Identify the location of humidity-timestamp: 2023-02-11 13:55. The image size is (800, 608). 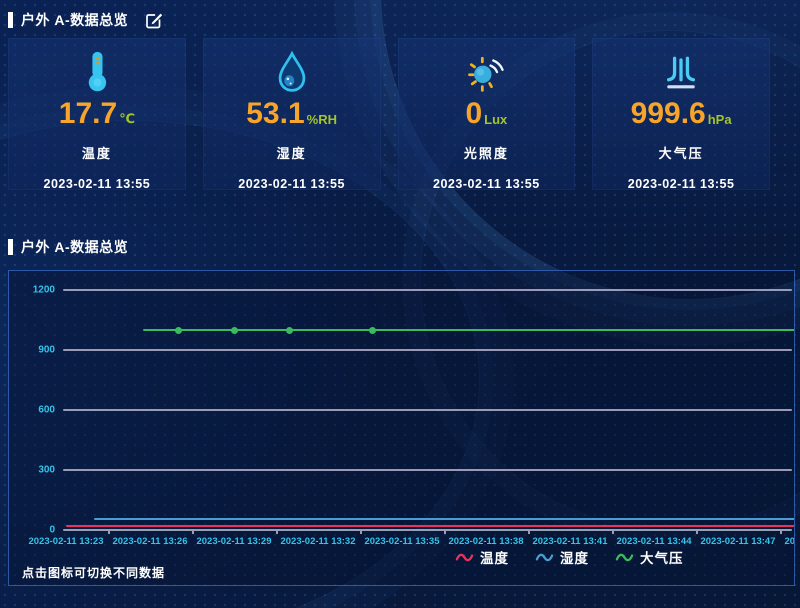
(291, 184).